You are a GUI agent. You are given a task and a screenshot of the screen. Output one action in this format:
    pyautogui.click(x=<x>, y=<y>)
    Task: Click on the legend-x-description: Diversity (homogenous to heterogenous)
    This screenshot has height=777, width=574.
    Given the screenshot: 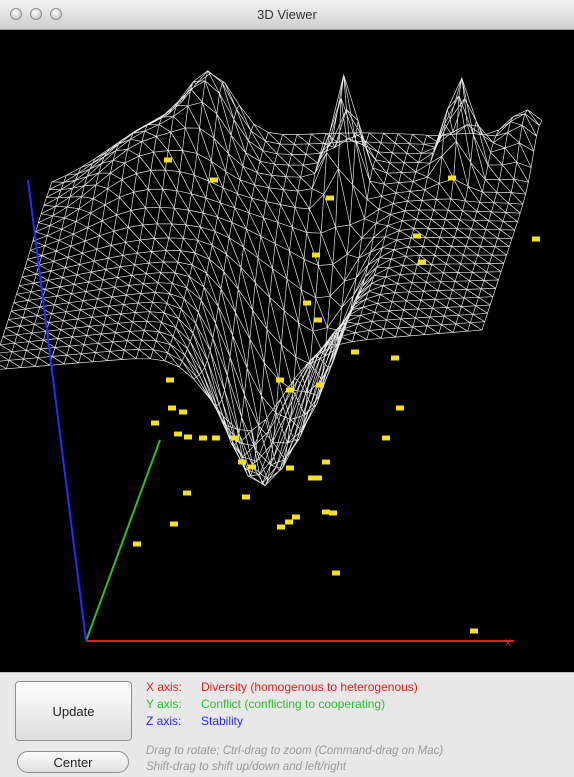 What is the action you would take?
    pyautogui.click(x=309, y=687)
    